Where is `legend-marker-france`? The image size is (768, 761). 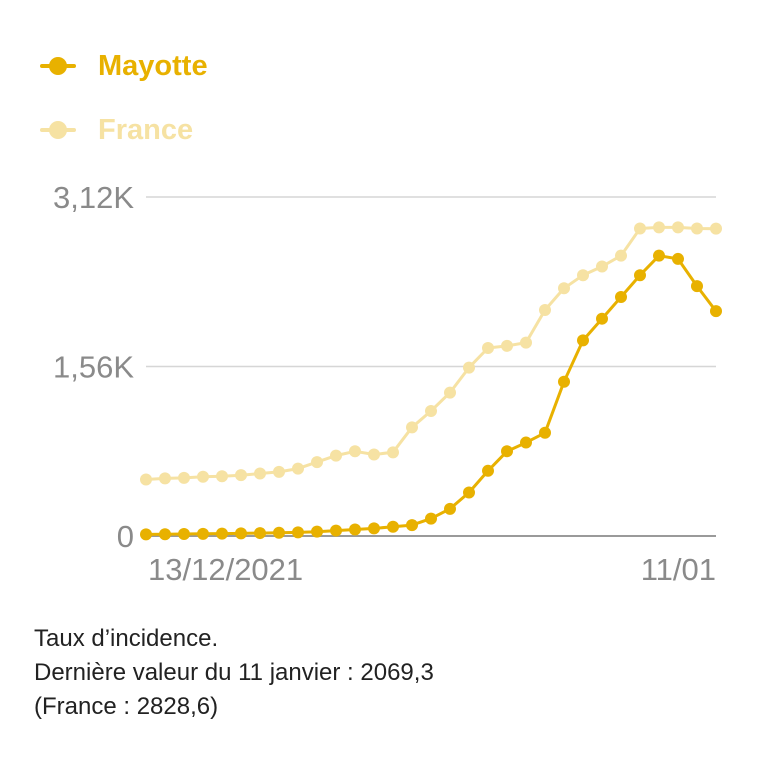
legend-marker-france is located at coordinates (58, 130).